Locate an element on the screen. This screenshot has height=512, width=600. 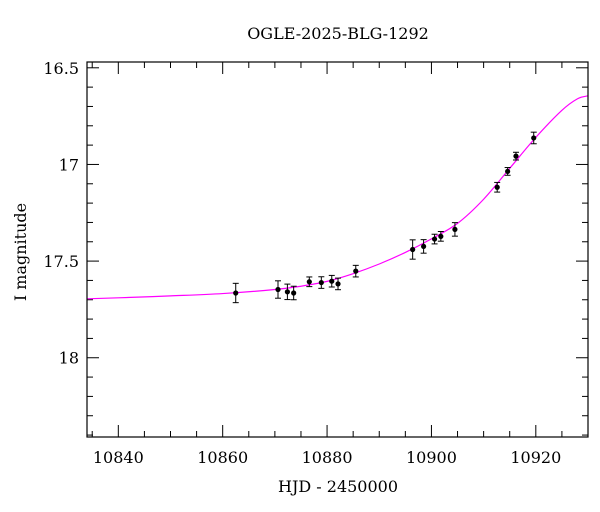
y-tick-label: 17.5 is located at coordinates (61, 261).